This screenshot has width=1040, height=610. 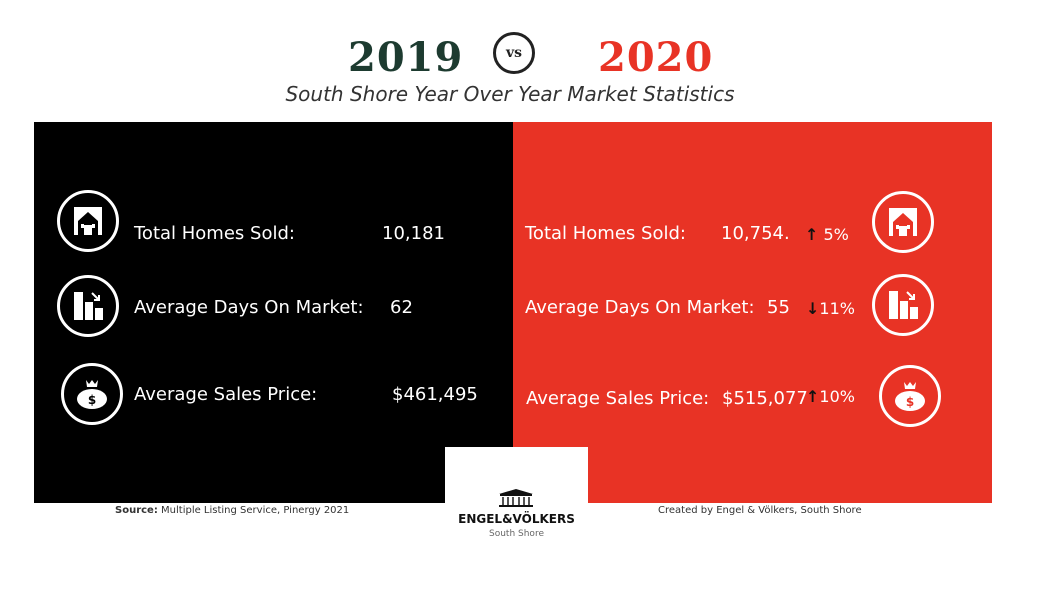 What do you see at coordinates (605, 233) in the screenshot?
I see `label-total-homes-2020: Total Homes Sold:` at bounding box center [605, 233].